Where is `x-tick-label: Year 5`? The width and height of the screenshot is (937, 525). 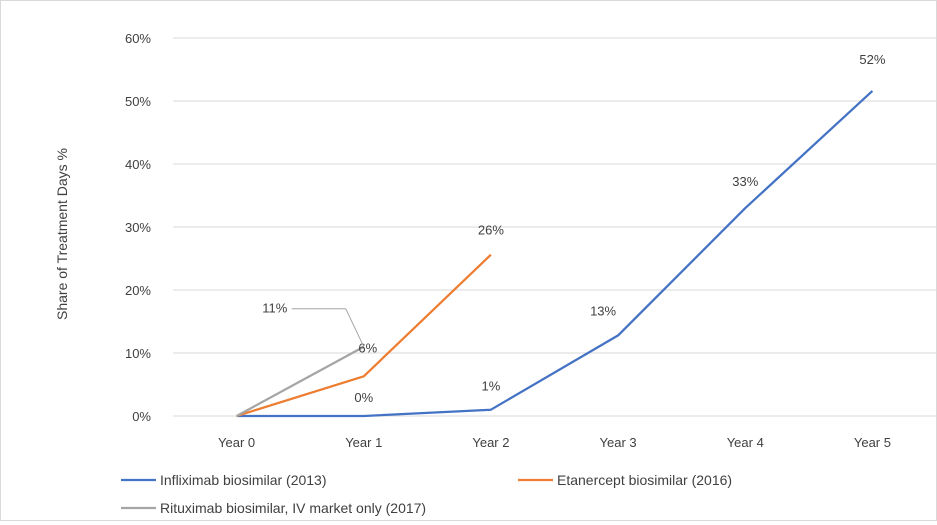 x-tick-label: Year 5 is located at coordinates (872, 442).